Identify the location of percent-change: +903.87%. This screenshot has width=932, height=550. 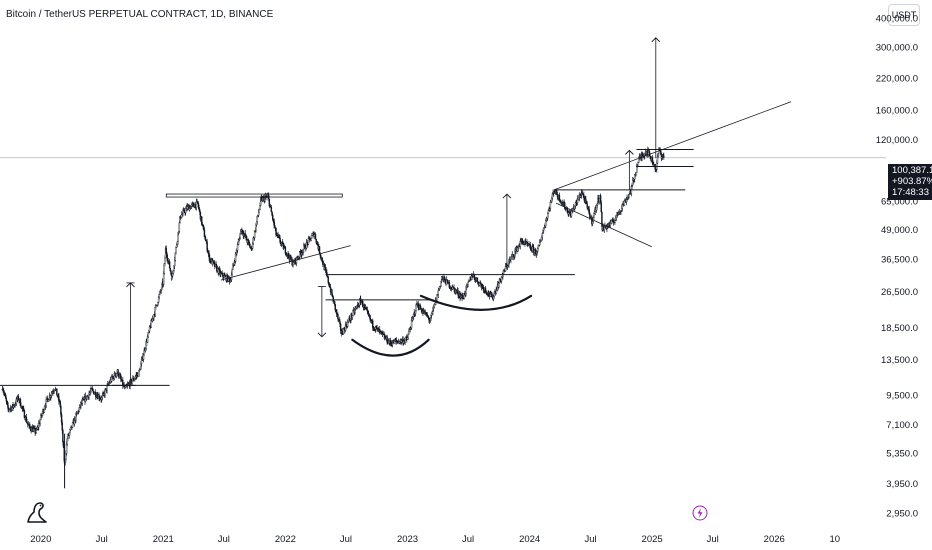
(912, 181).